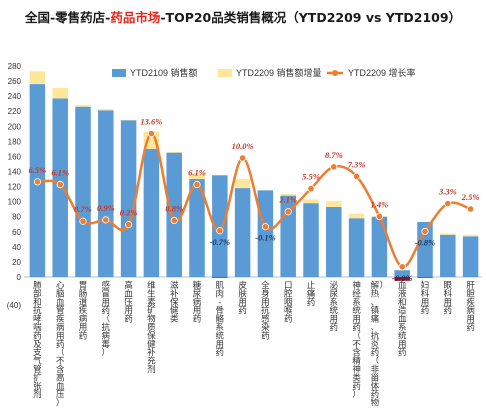  I want to click on x-tick-label: 感冒用药（抗病毒）, so click(106, 319).